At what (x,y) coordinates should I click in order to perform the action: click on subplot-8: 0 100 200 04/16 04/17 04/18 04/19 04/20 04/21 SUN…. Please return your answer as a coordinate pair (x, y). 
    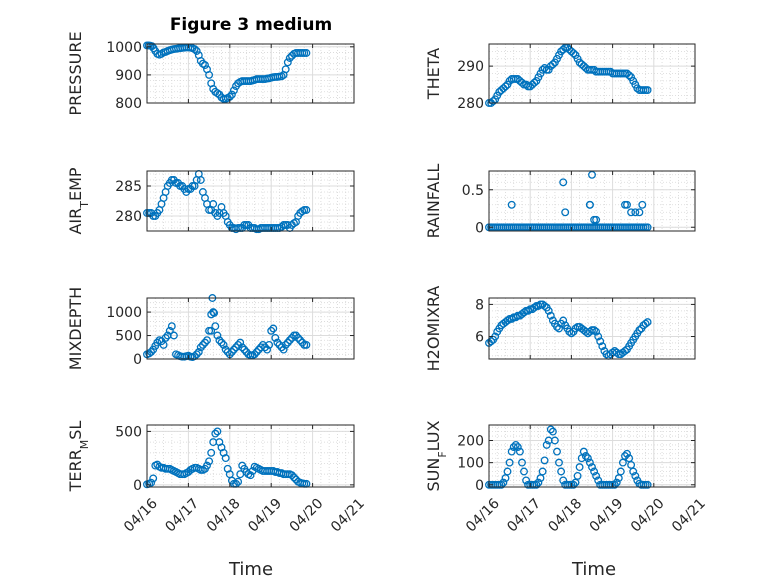
    Looking at the image, I should click on (566, 477).